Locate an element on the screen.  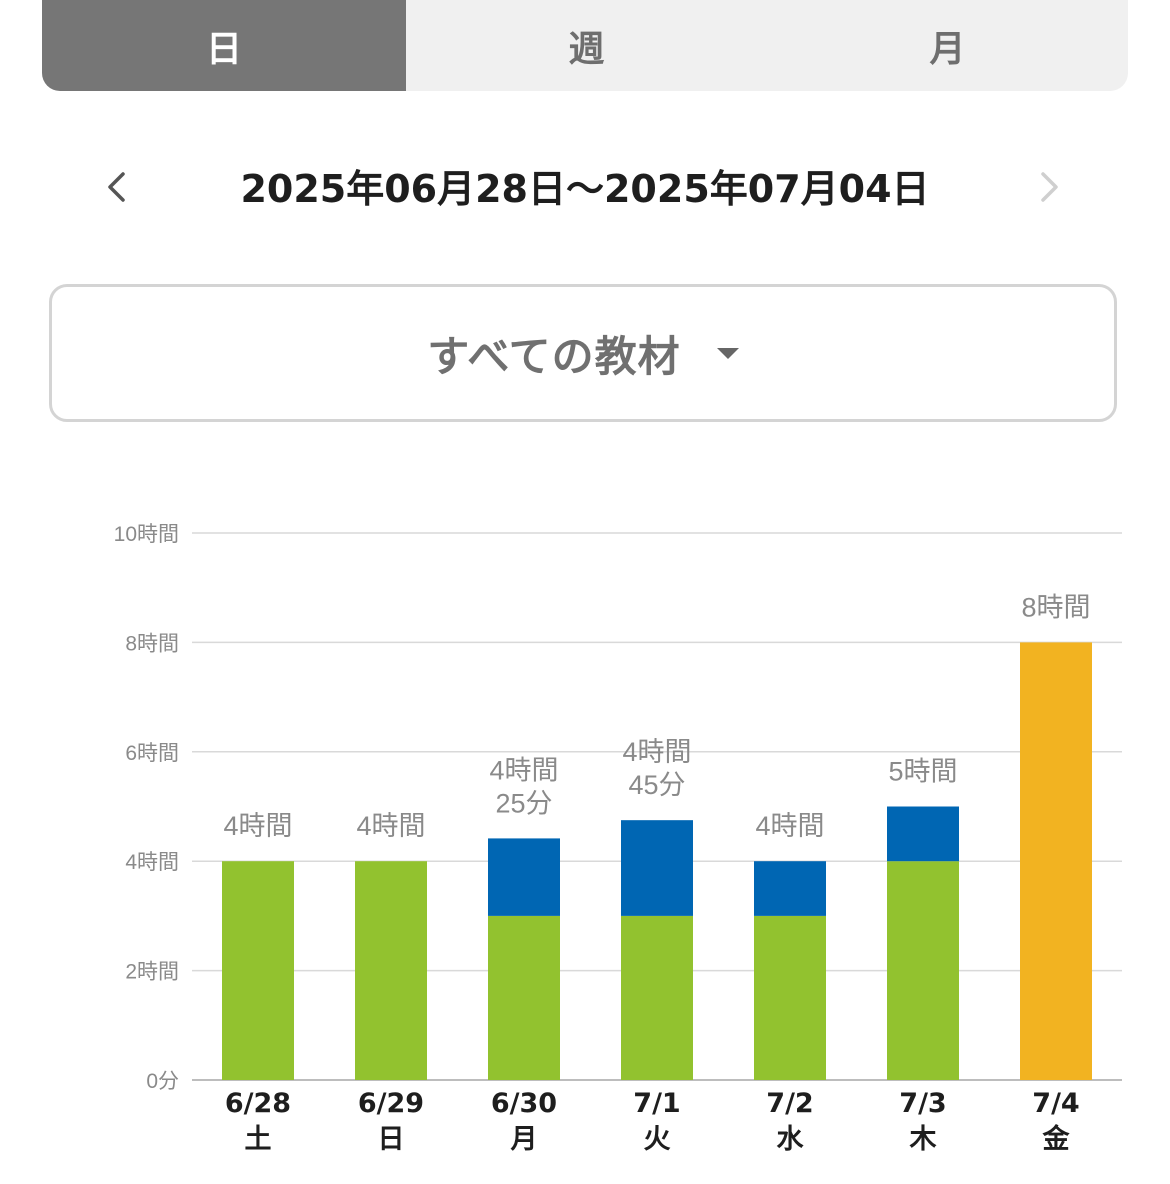
x-category-date: 7/4 is located at coordinates (1055, 1103).